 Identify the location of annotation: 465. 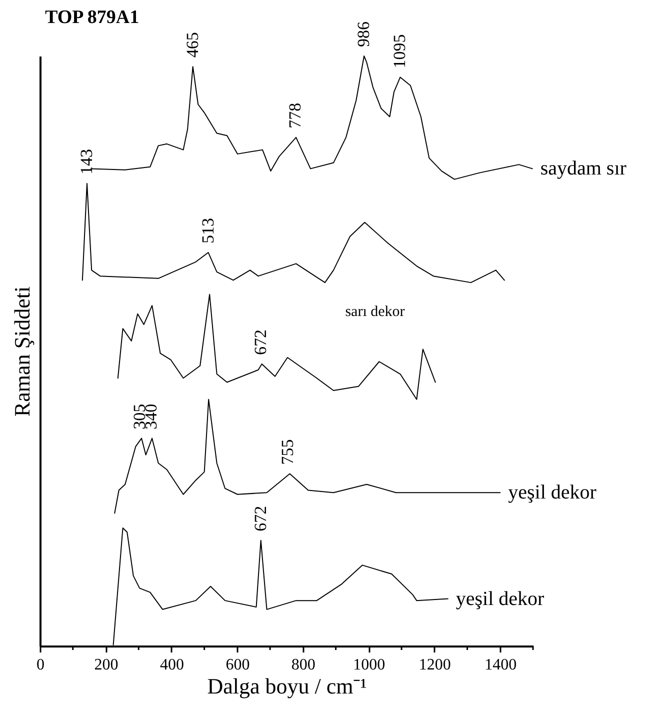
(192, 45).